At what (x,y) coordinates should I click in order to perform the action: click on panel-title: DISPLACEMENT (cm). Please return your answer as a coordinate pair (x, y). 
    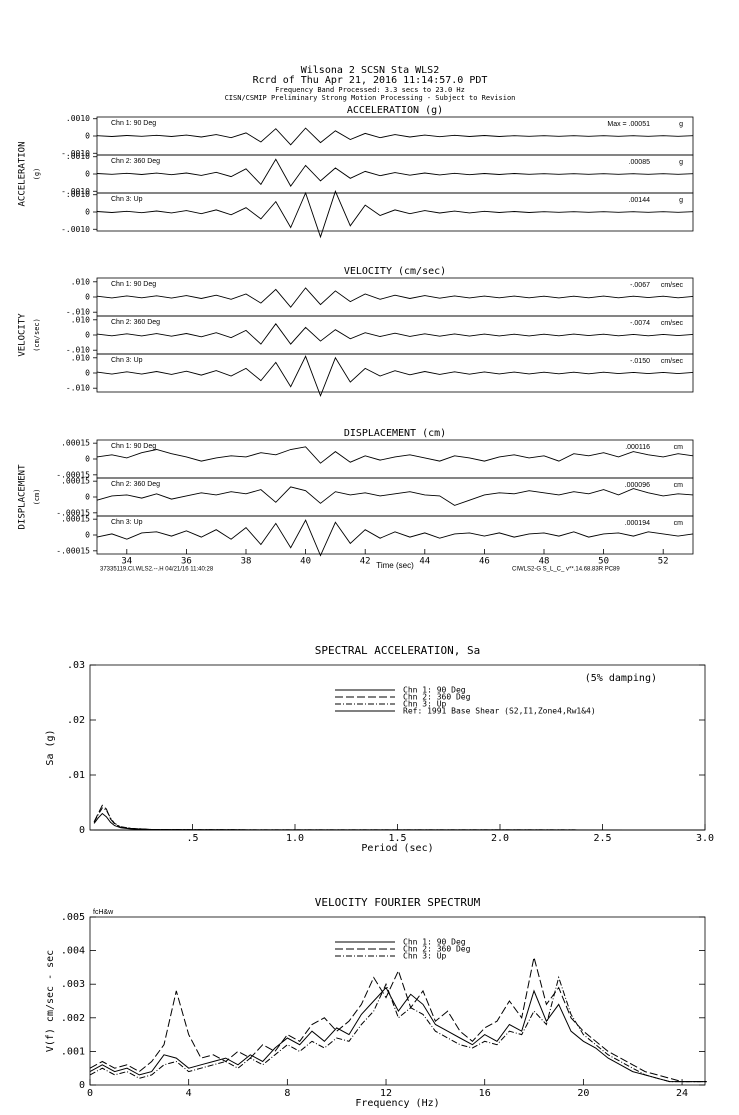
    Looking at the image, I should click on (395, 433).